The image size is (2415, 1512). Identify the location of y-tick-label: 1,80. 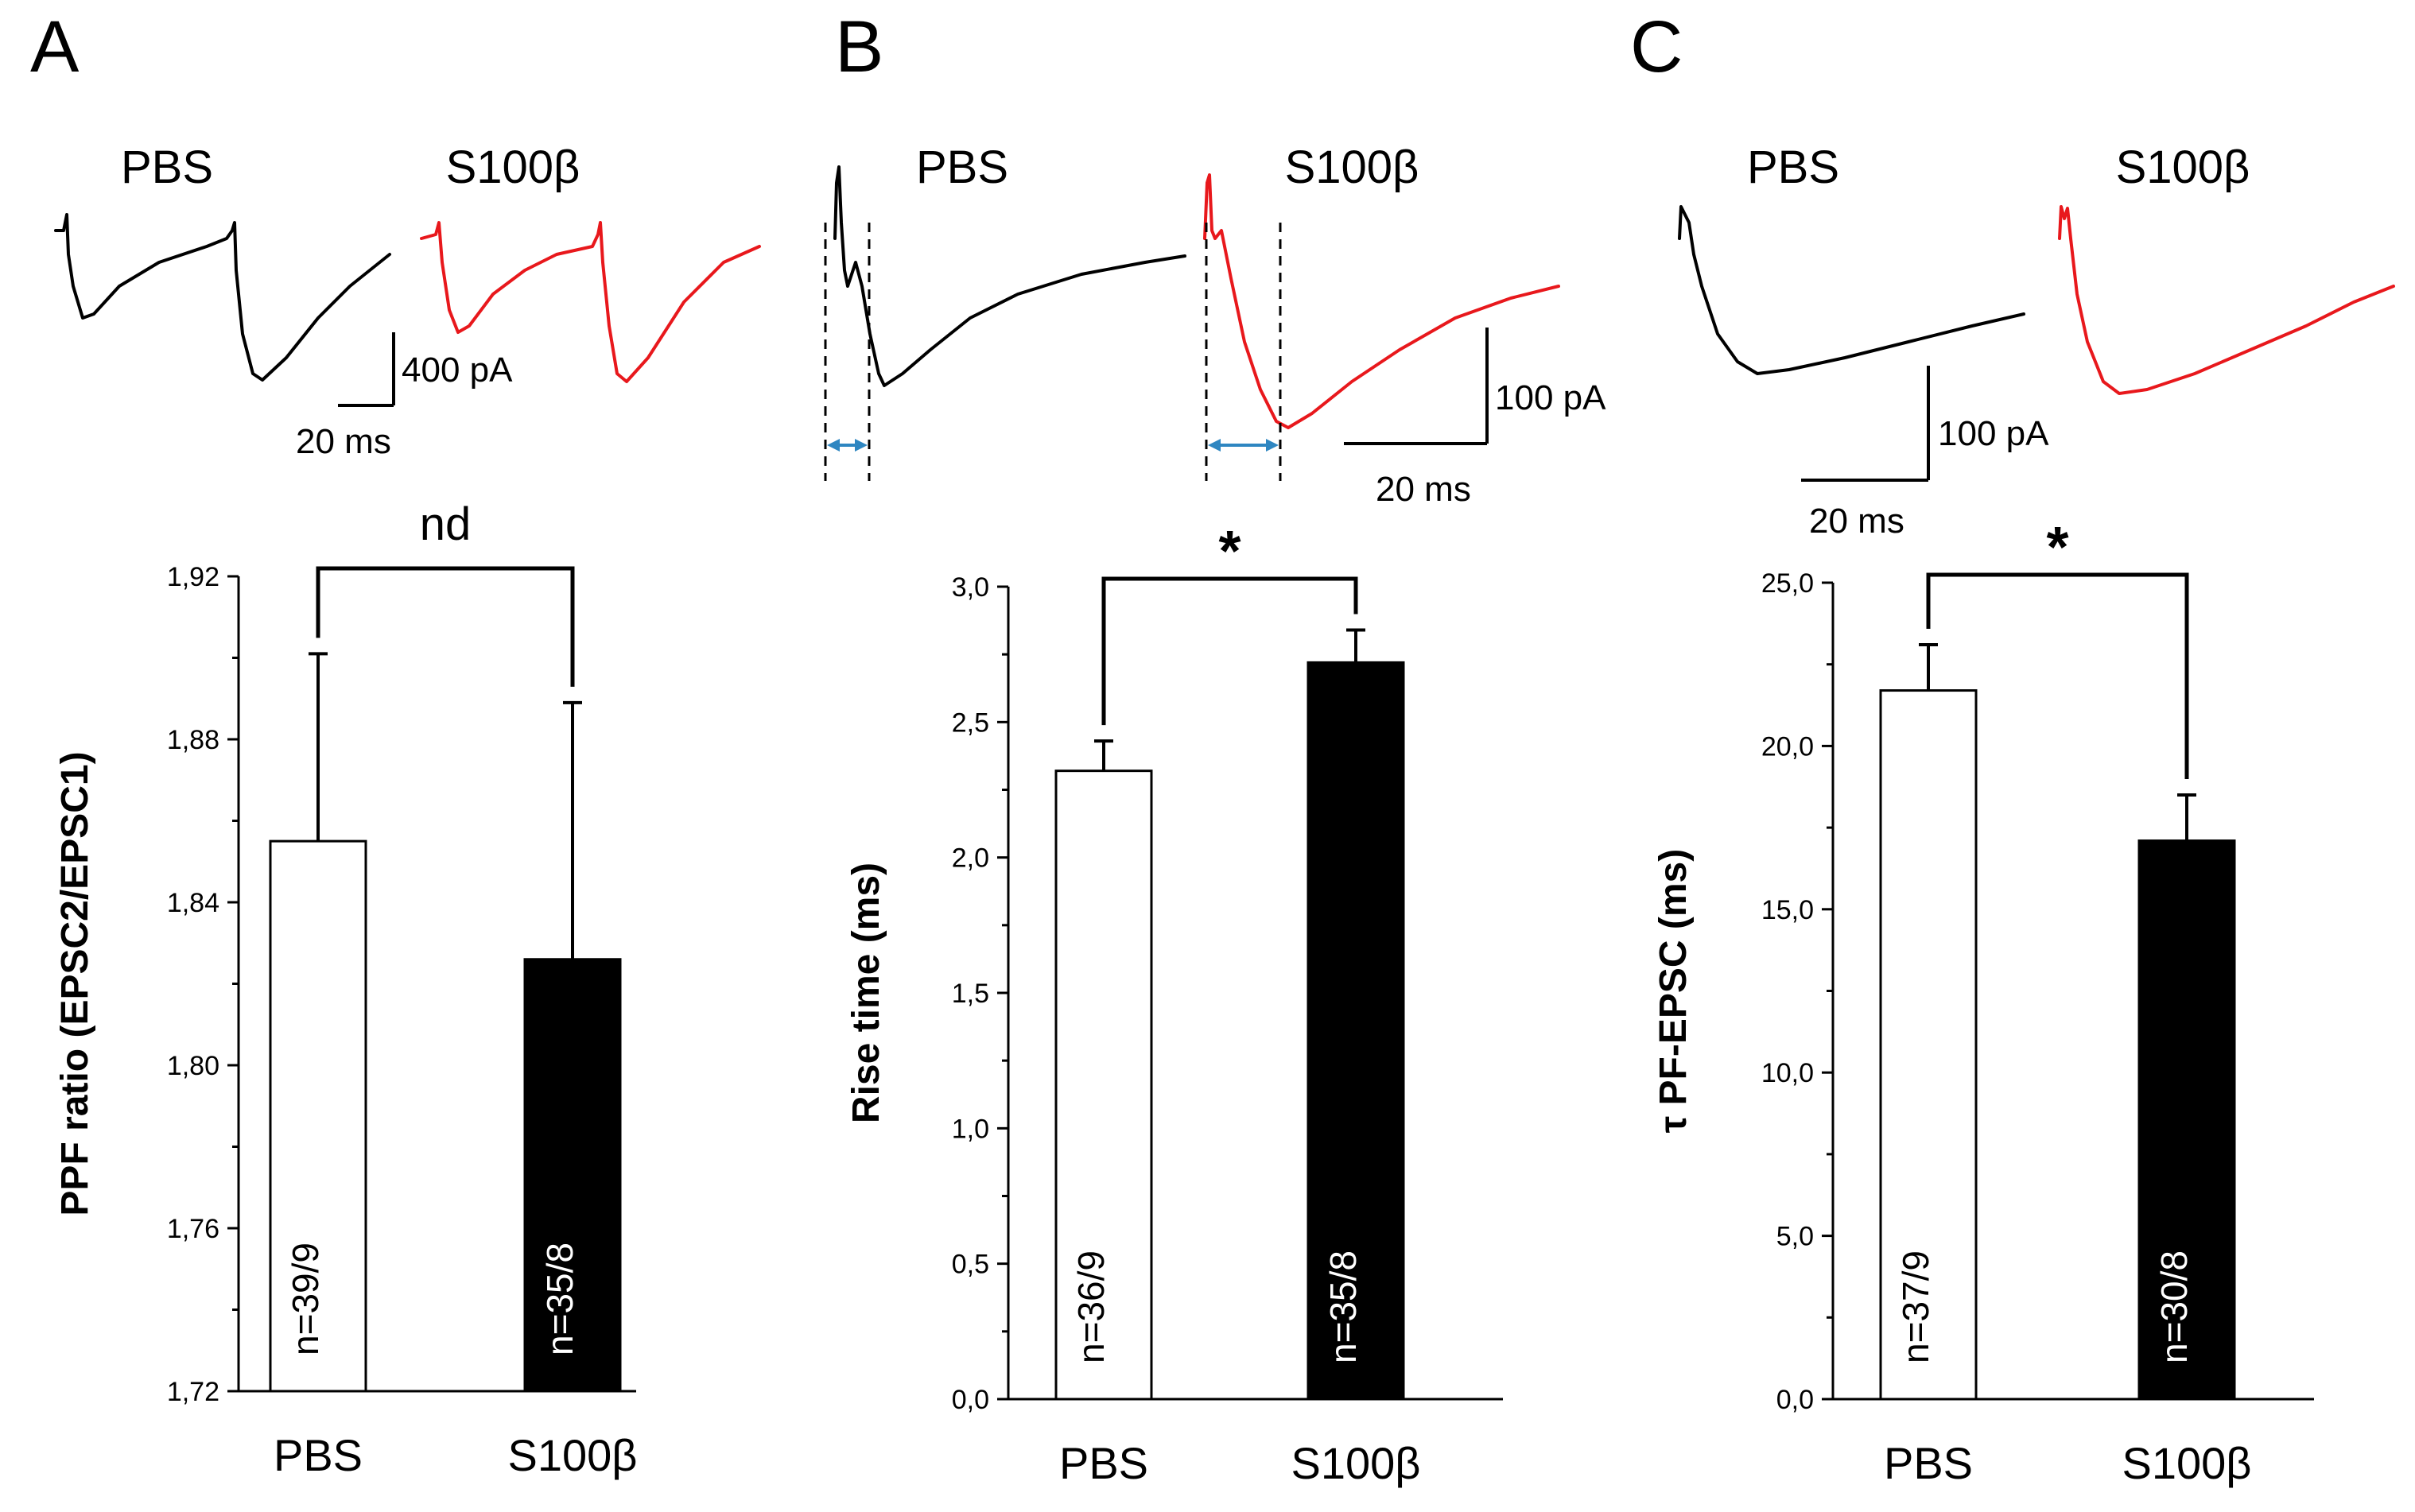
(193, 1066).